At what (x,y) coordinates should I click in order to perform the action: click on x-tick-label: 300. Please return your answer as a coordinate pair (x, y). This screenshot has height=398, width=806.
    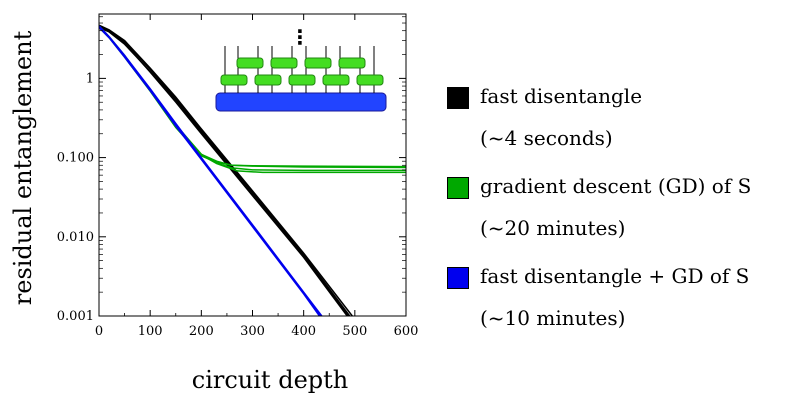
    Looking at the image, I should click on (252, 331).